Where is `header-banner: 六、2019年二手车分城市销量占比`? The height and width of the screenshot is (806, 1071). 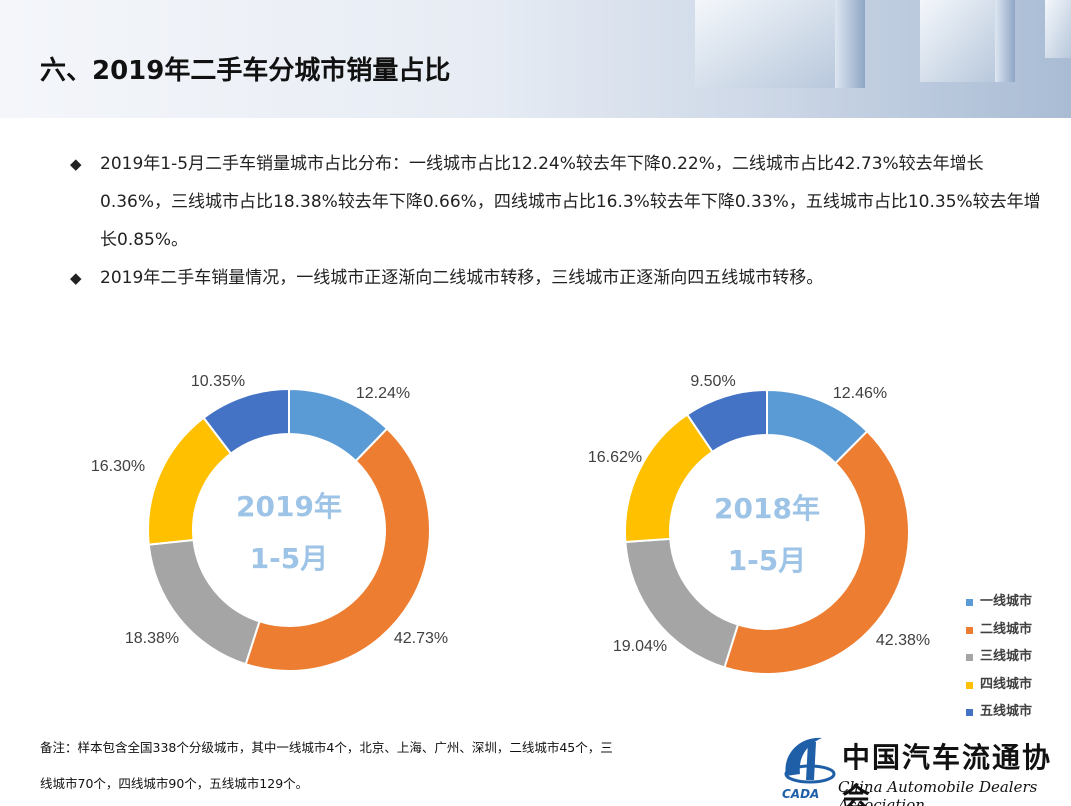
header-banner: 六、2019年二手车分城市销量占比 is located at coordinates (535, 59).